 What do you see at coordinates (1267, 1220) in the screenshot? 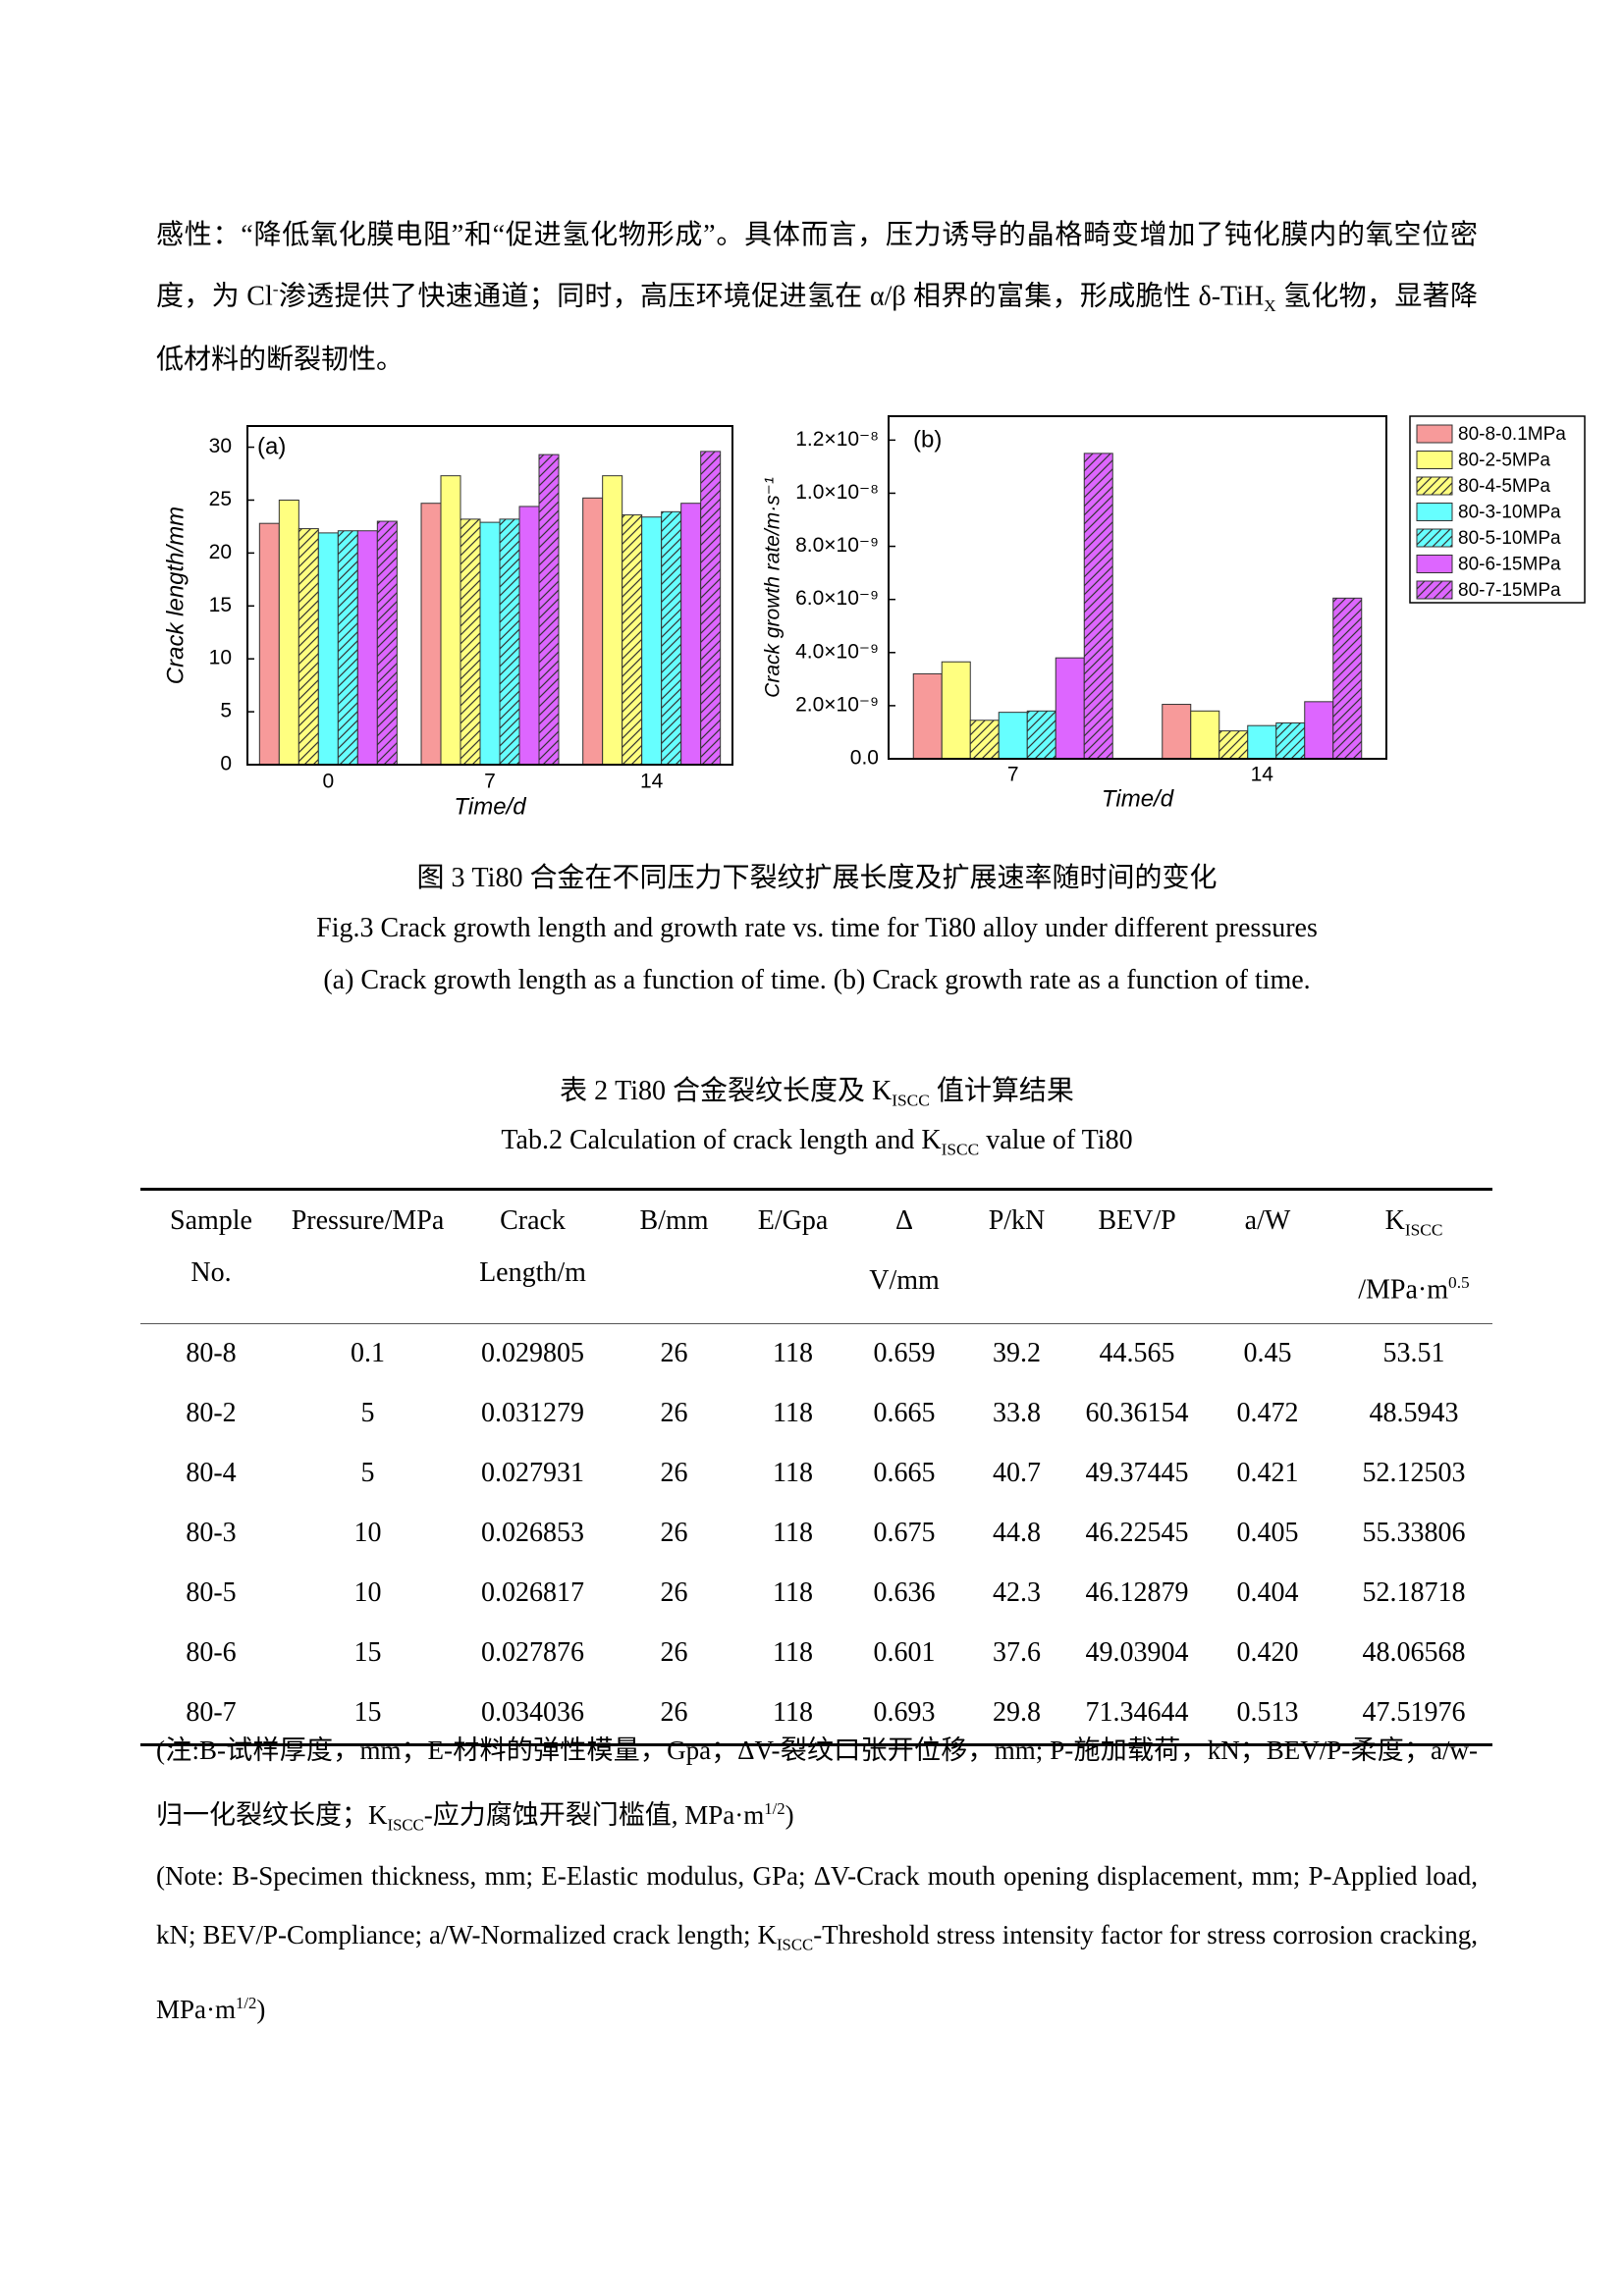
I see `text: a/W` at bounding box center [1267, 1220].